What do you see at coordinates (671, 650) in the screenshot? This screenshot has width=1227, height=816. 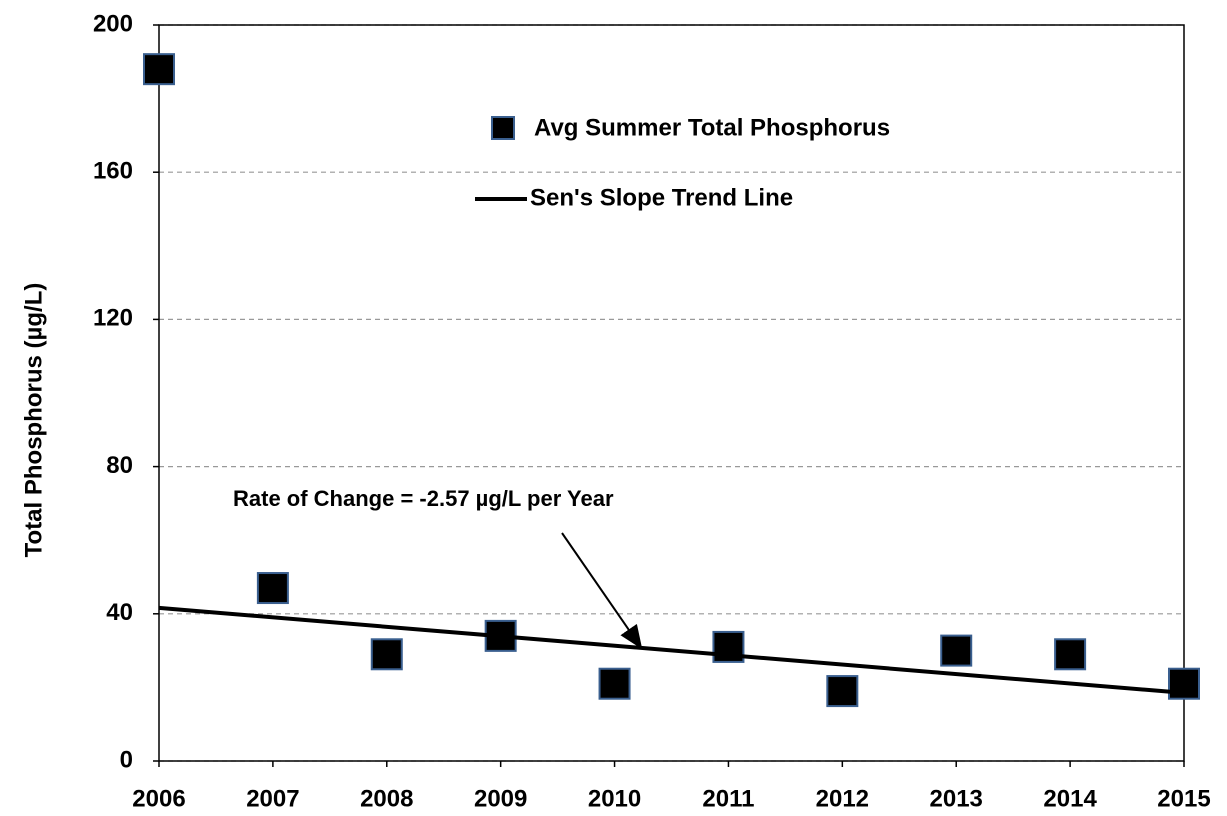 I see `trend-line` at bounding box center [671, 650].